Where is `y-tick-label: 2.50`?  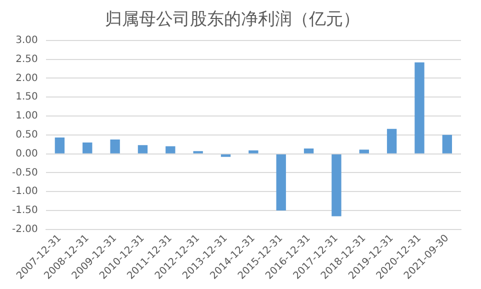 y-tick-label: 2.50 is located at coordinates (27, 59).